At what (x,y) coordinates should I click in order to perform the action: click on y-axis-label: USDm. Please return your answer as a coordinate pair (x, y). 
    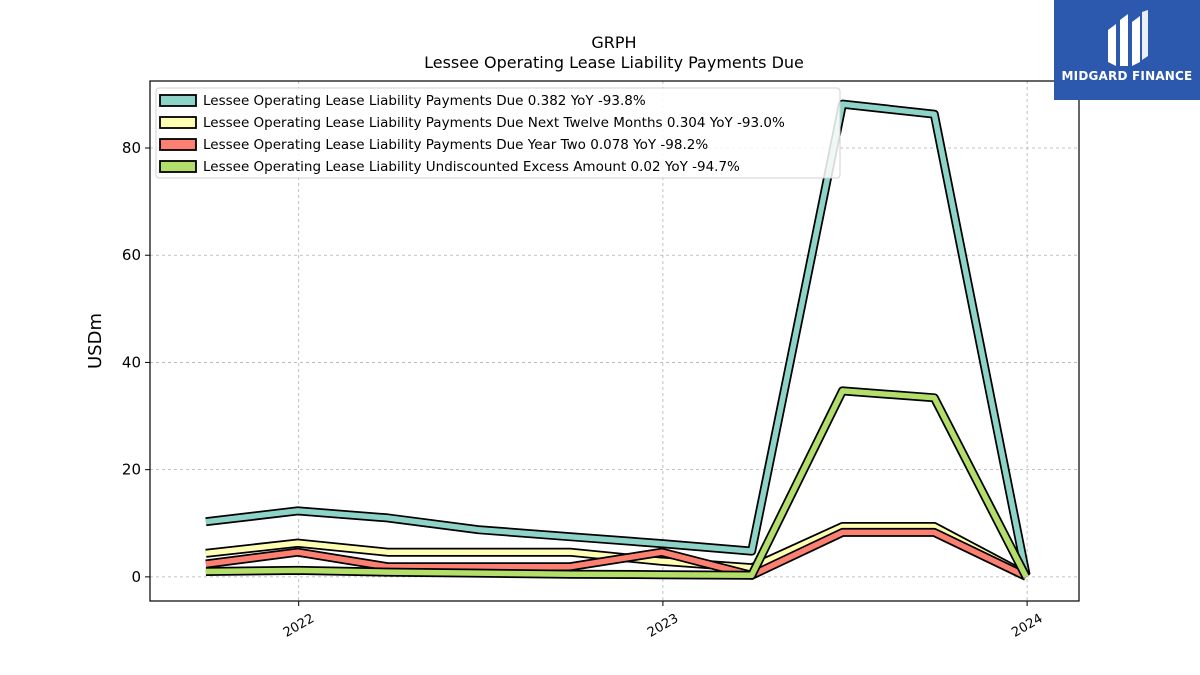
    Looking at the image, I should click on (95, 341).